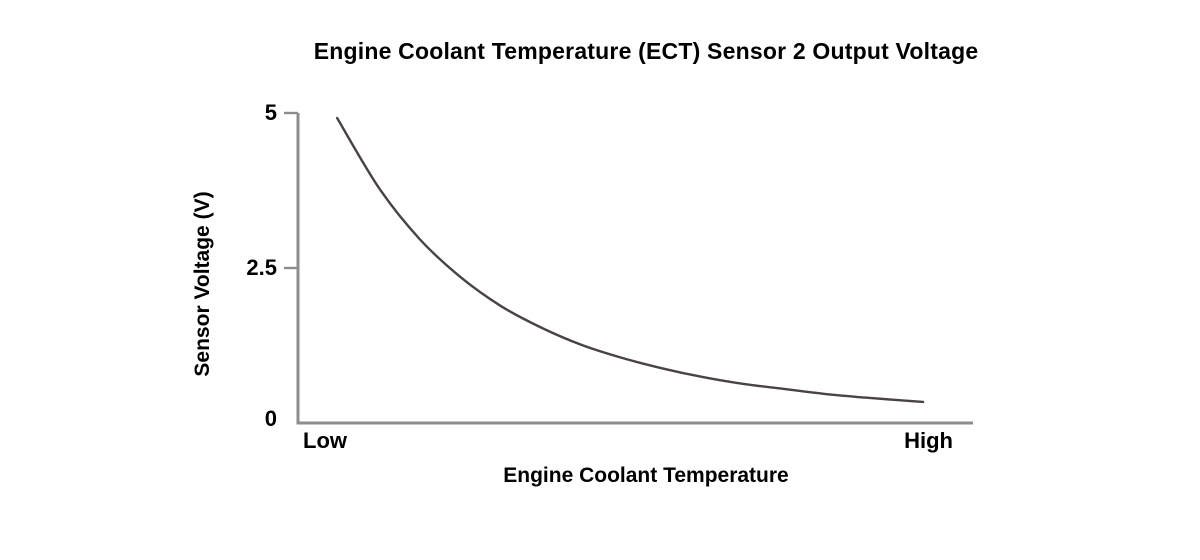  Describe the element at coordinates (325, 440) in the screenshot. I see `x-axis-min-label: Low` at that location.